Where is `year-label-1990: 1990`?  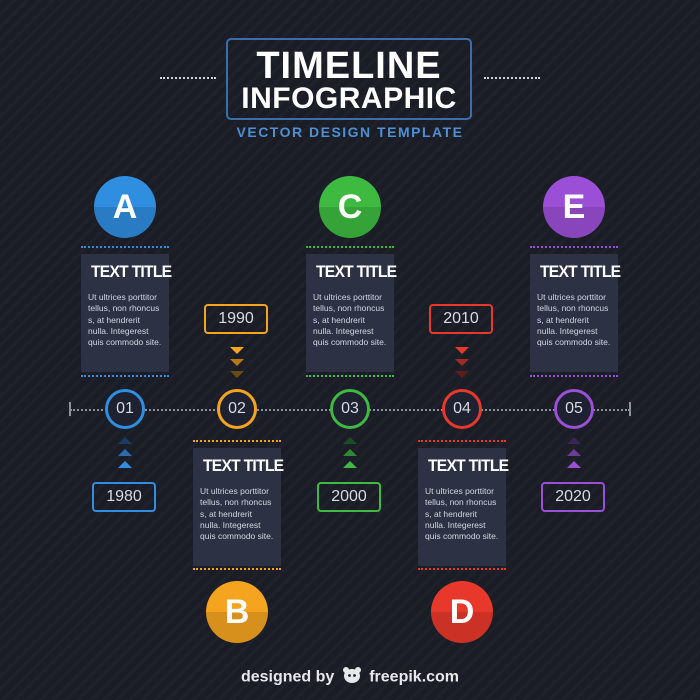 year-label-1990: 1990 is located at coordinates (236, 319).